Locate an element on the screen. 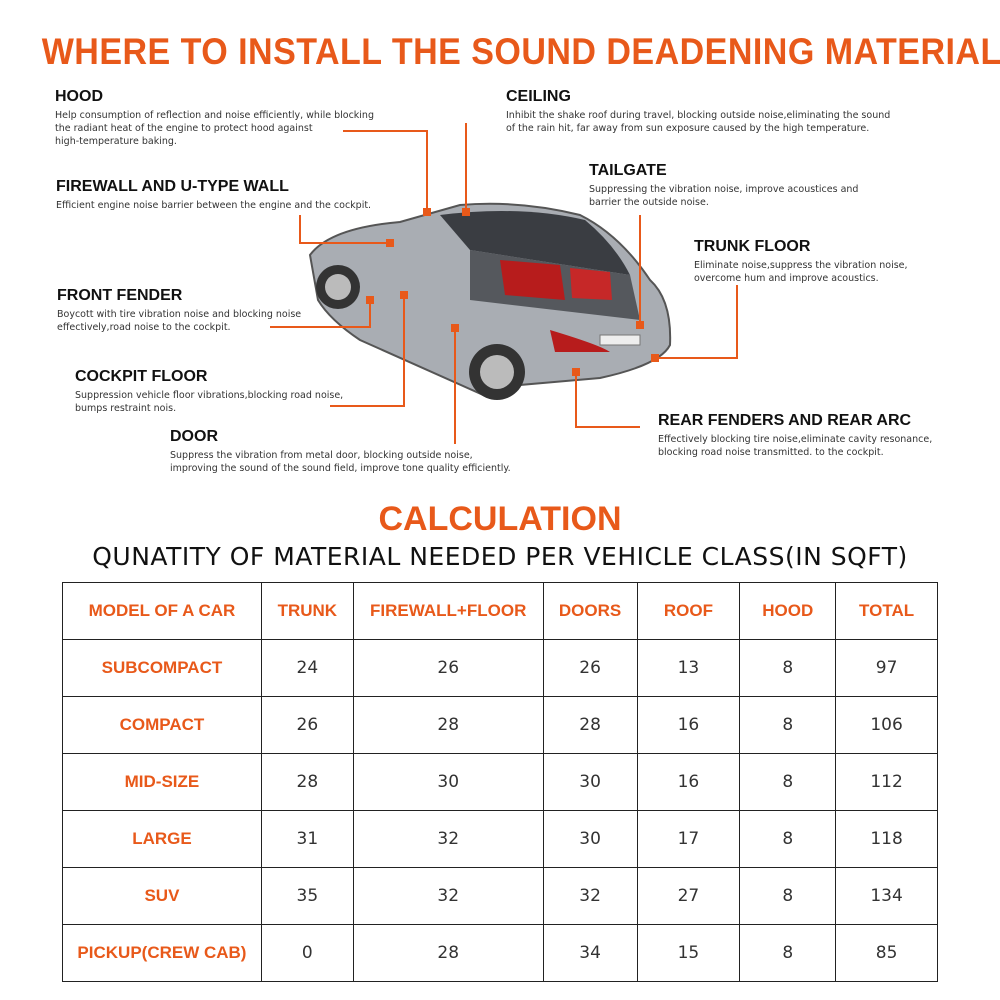 The height and width of the screenshot is (1000, 1000). table-cell: 17 is located at coordinates (688, 839).